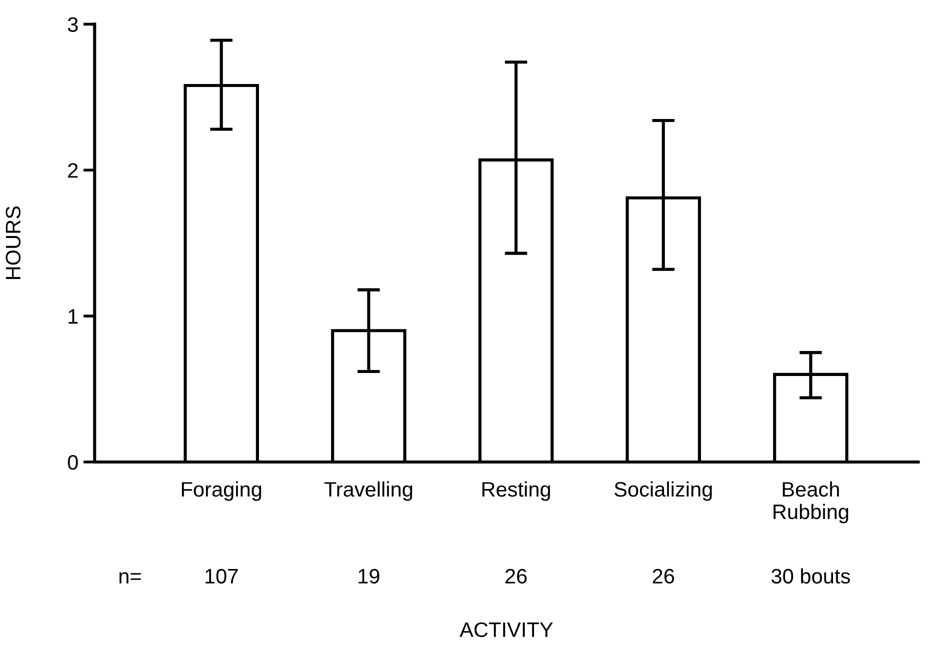 The height and width of the screenshot is (654, 937). I want to click on x-tick-label: Socializing, so click(663, 491).